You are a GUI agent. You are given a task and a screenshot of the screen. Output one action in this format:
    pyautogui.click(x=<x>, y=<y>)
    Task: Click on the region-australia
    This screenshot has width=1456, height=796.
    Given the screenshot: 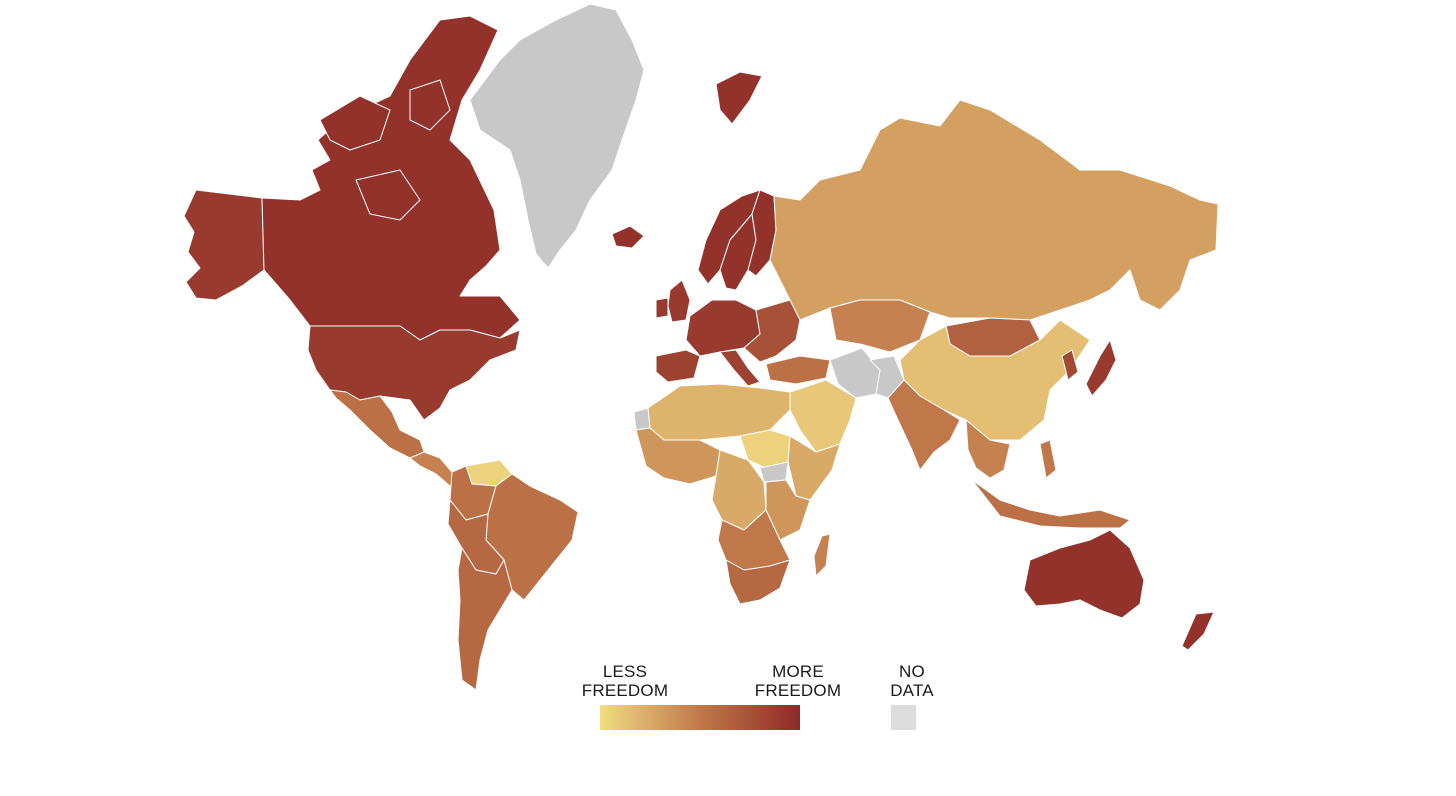 What is the action you would take?
    pyautogui.click(x=1084, y=574)
    